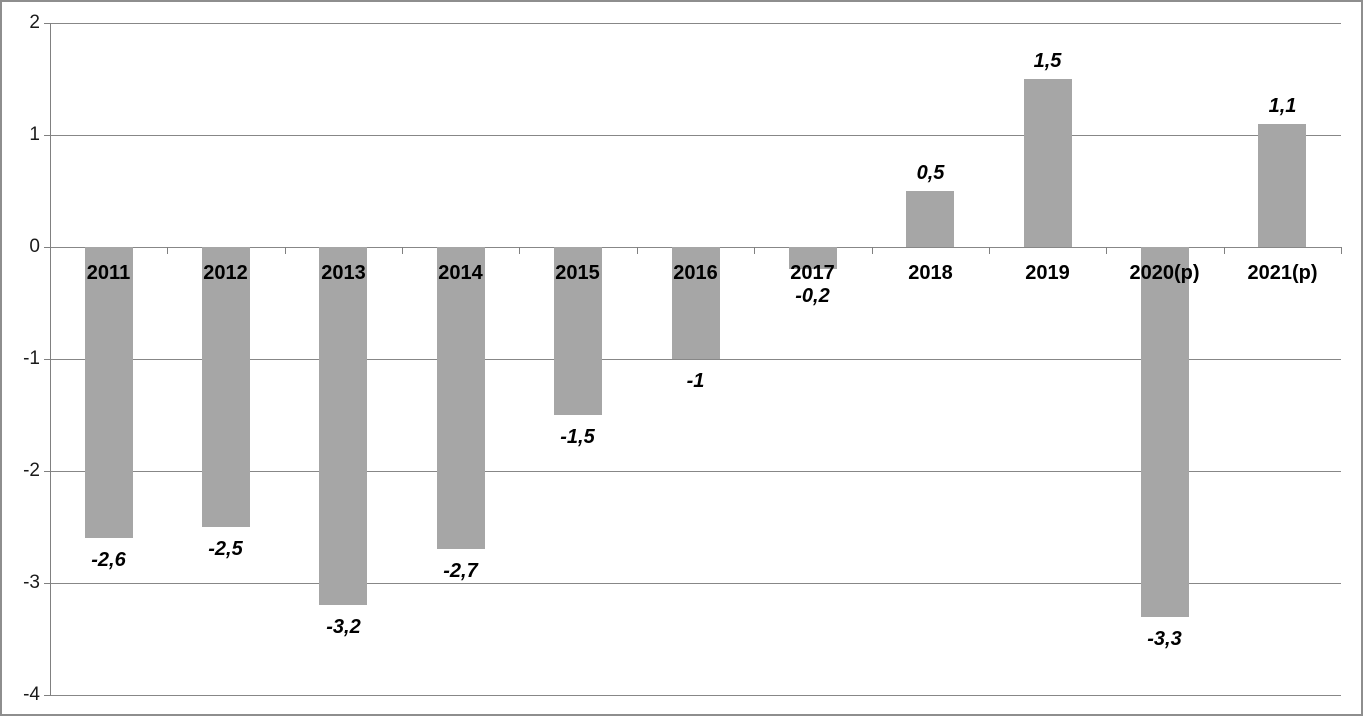  Describe the element at coordinates (108, 273) in the screenshot. I see `category-label: 2011` at that location.